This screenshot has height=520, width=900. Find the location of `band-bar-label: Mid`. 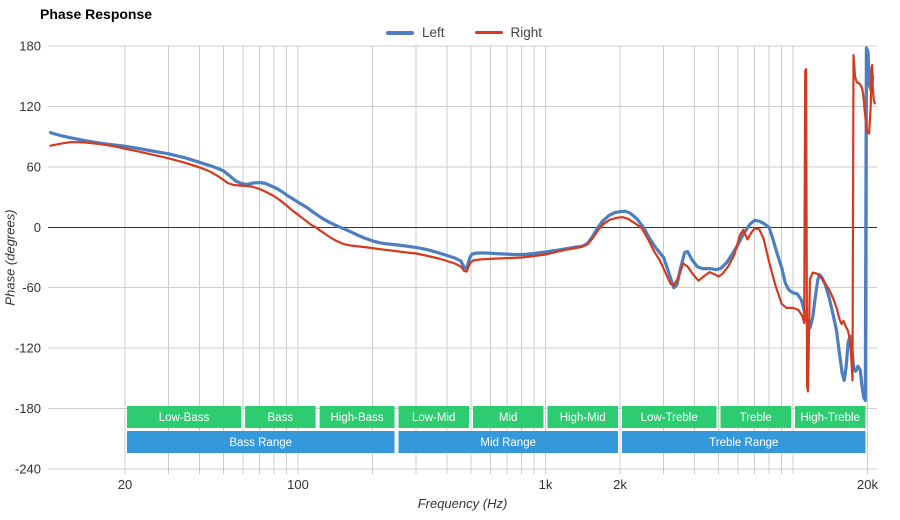

band-bar-label: Mid is located at coordinates (508, 418).